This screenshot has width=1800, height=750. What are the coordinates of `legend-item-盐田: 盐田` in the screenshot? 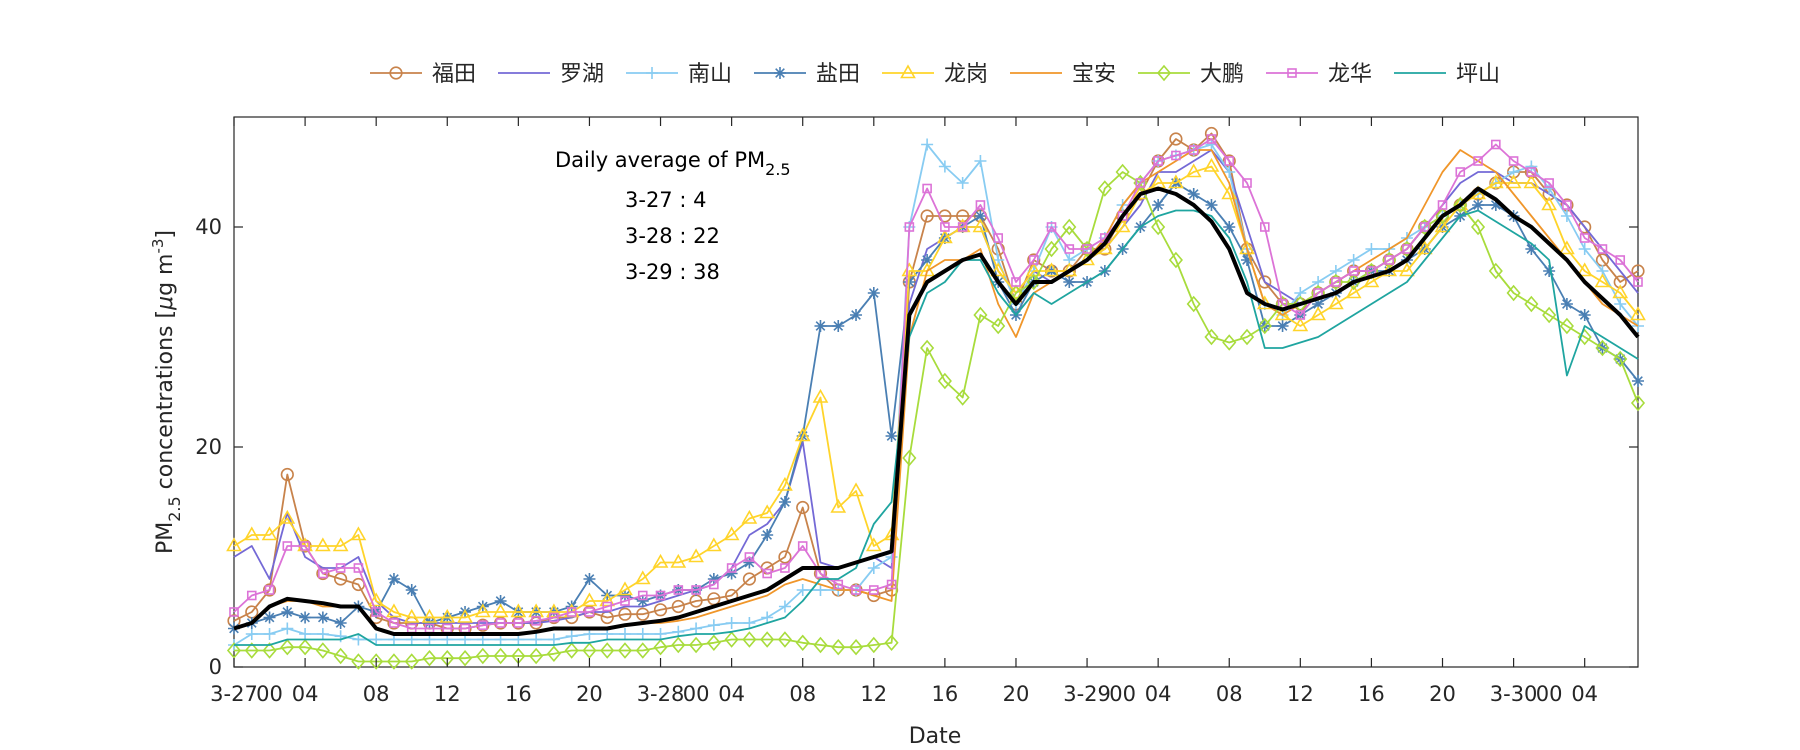 It's located at (807, 74).